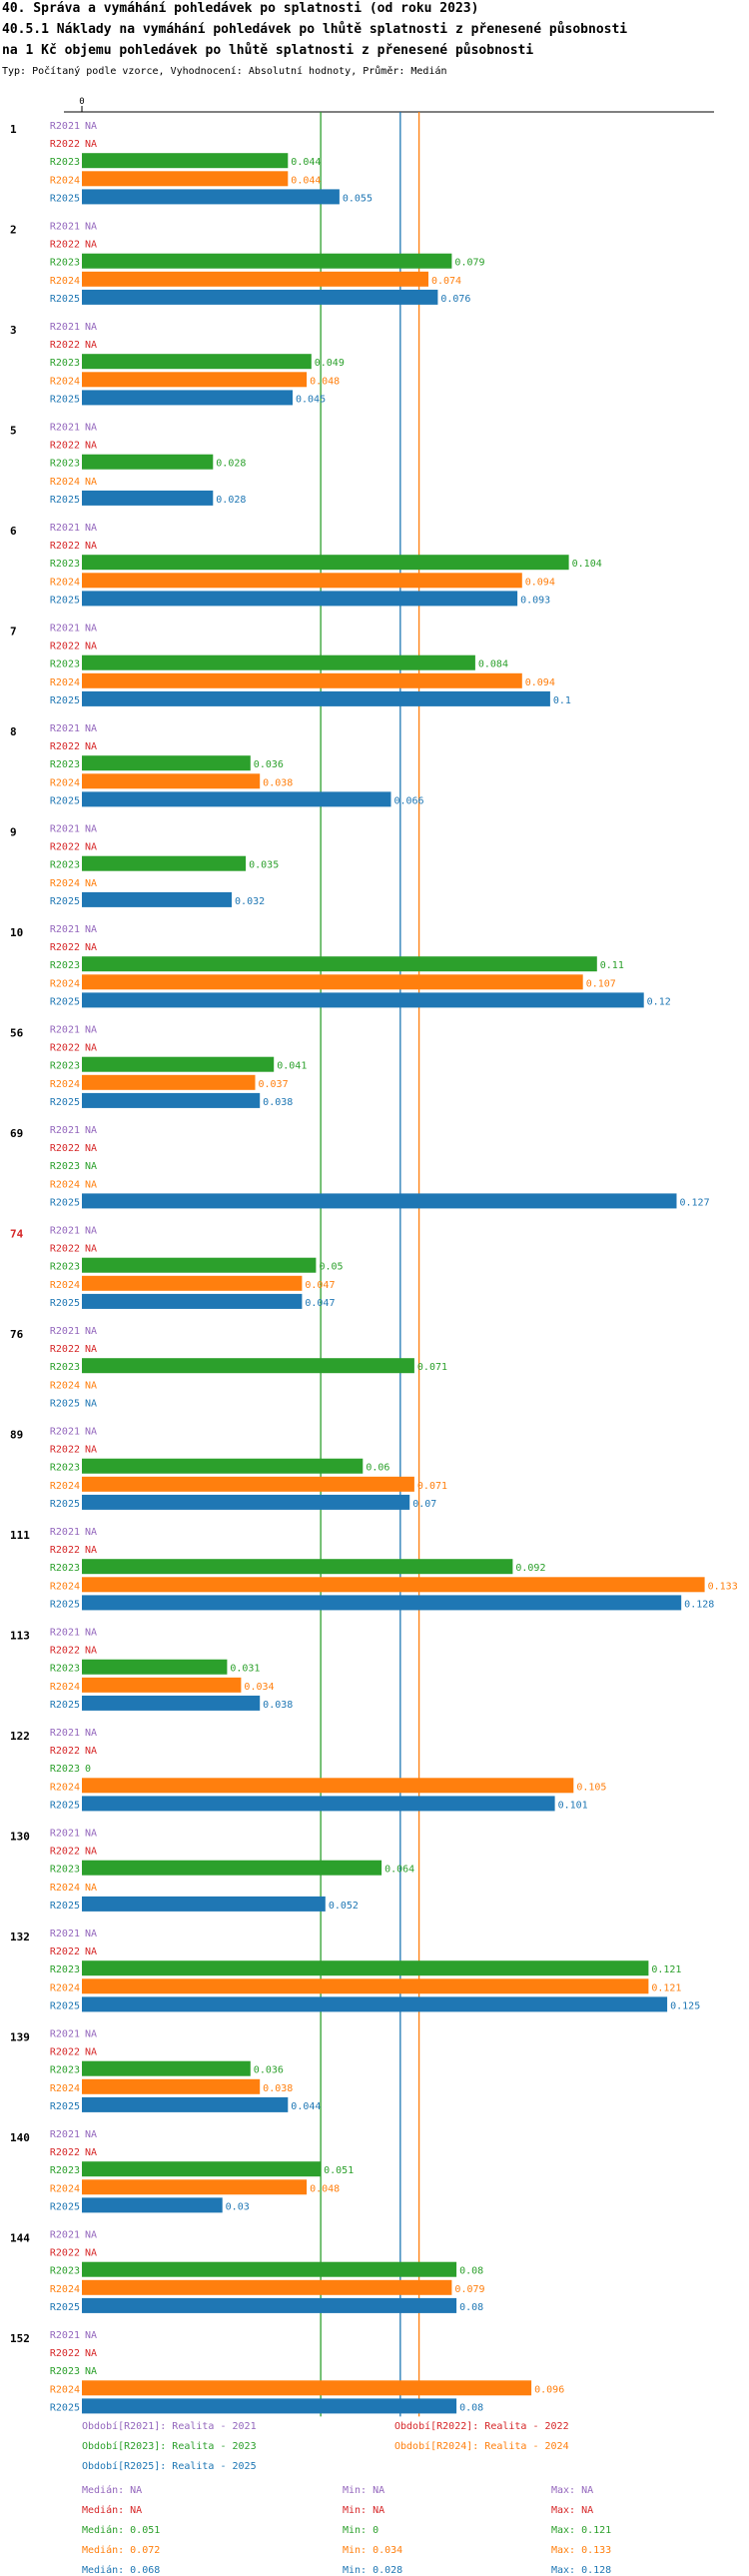  I want to click on stat-median: Medián: 0.068, so click(121, 2570).